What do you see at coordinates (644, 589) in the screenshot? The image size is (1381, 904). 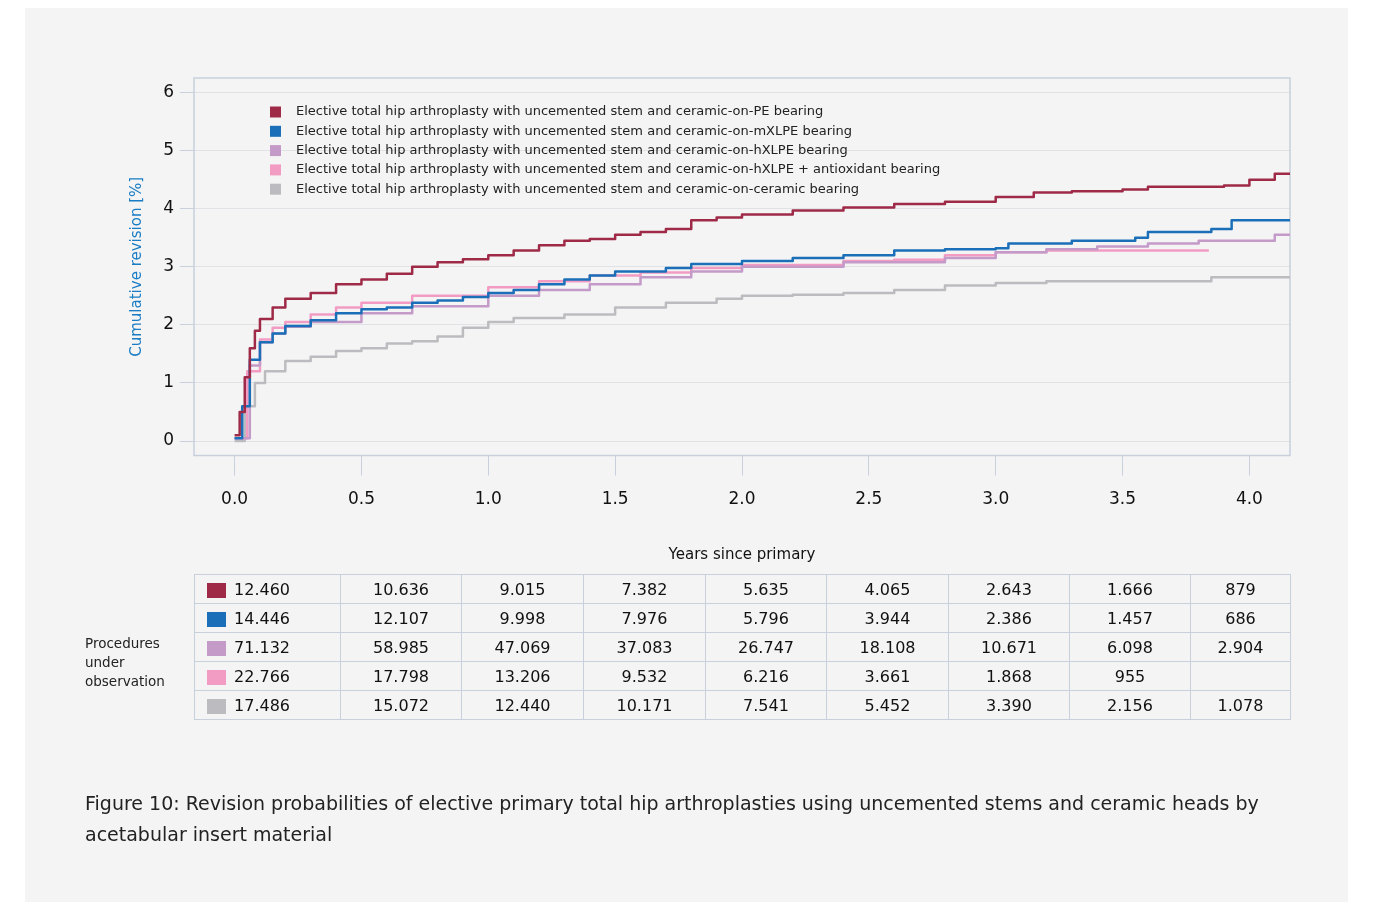 I see `text: 7.382` at bounding box center [644, 589].